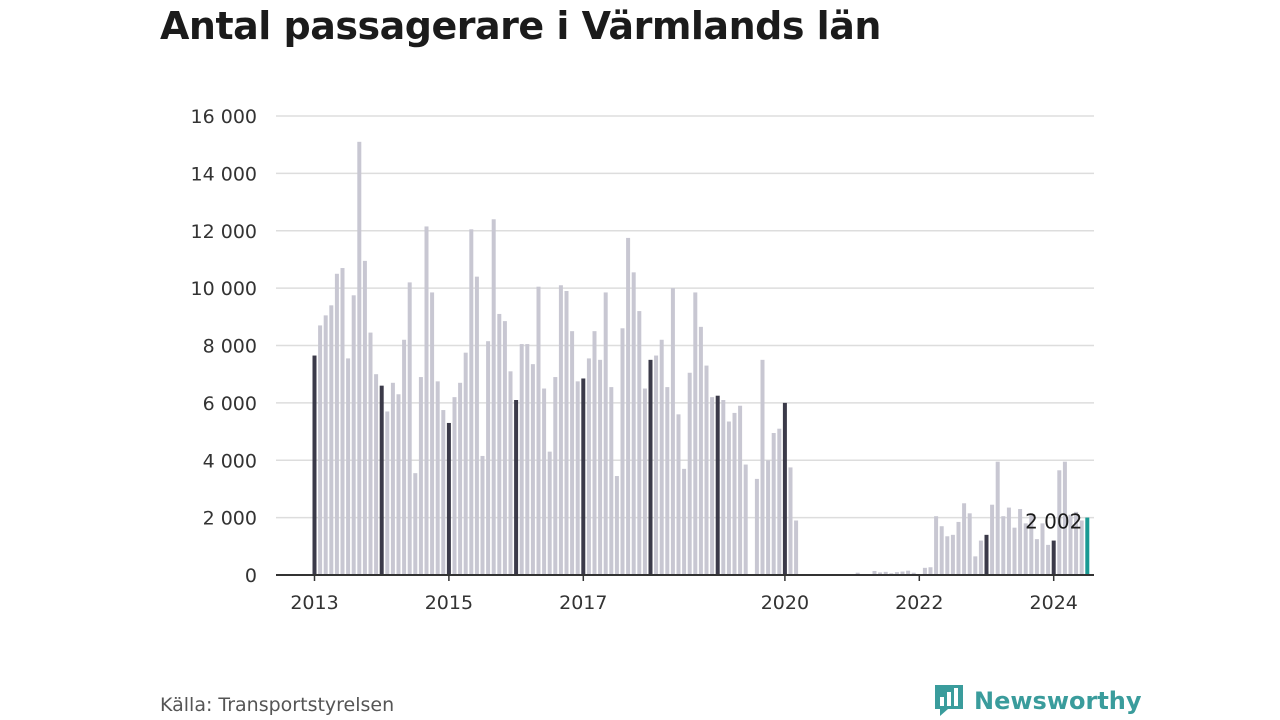  What do you see at coordinates (230, 461) in the screenshot?
I see `y-tick-label: 4 000` at bounding box center [230, 461].